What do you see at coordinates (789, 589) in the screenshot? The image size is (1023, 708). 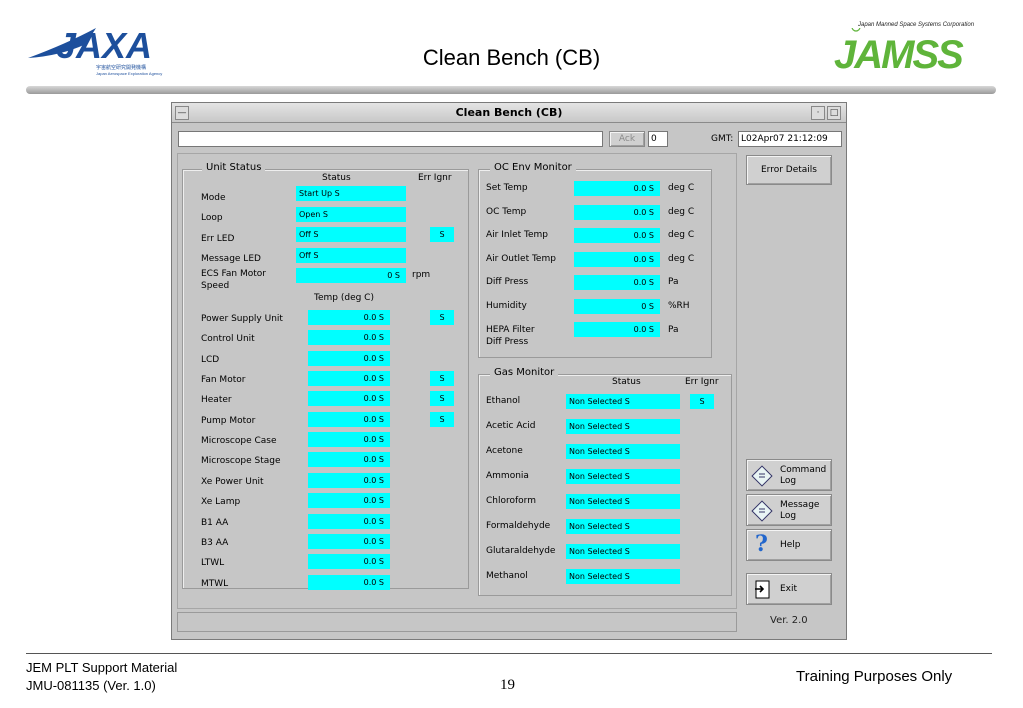 I see `exit-button: Exit` at bounding box center [789, 589].